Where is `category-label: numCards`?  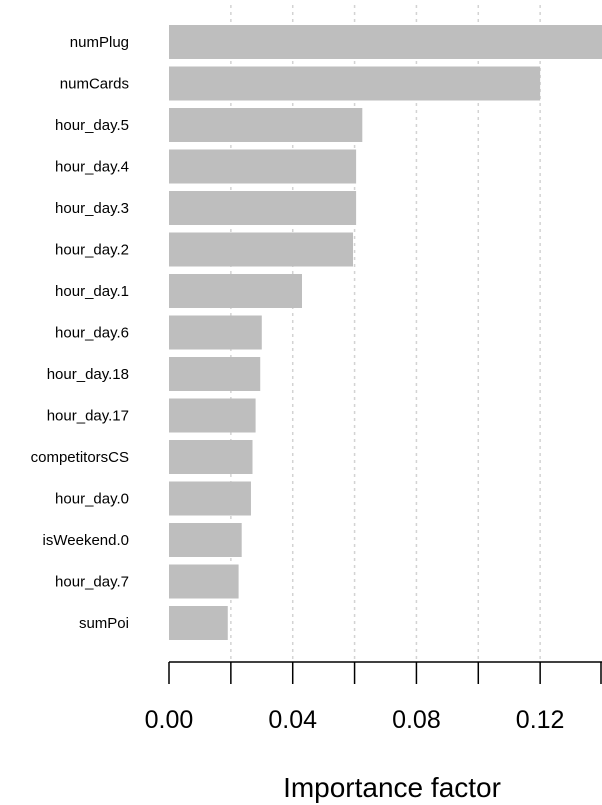 category-label: numCards is located at coordinates (94, 84).